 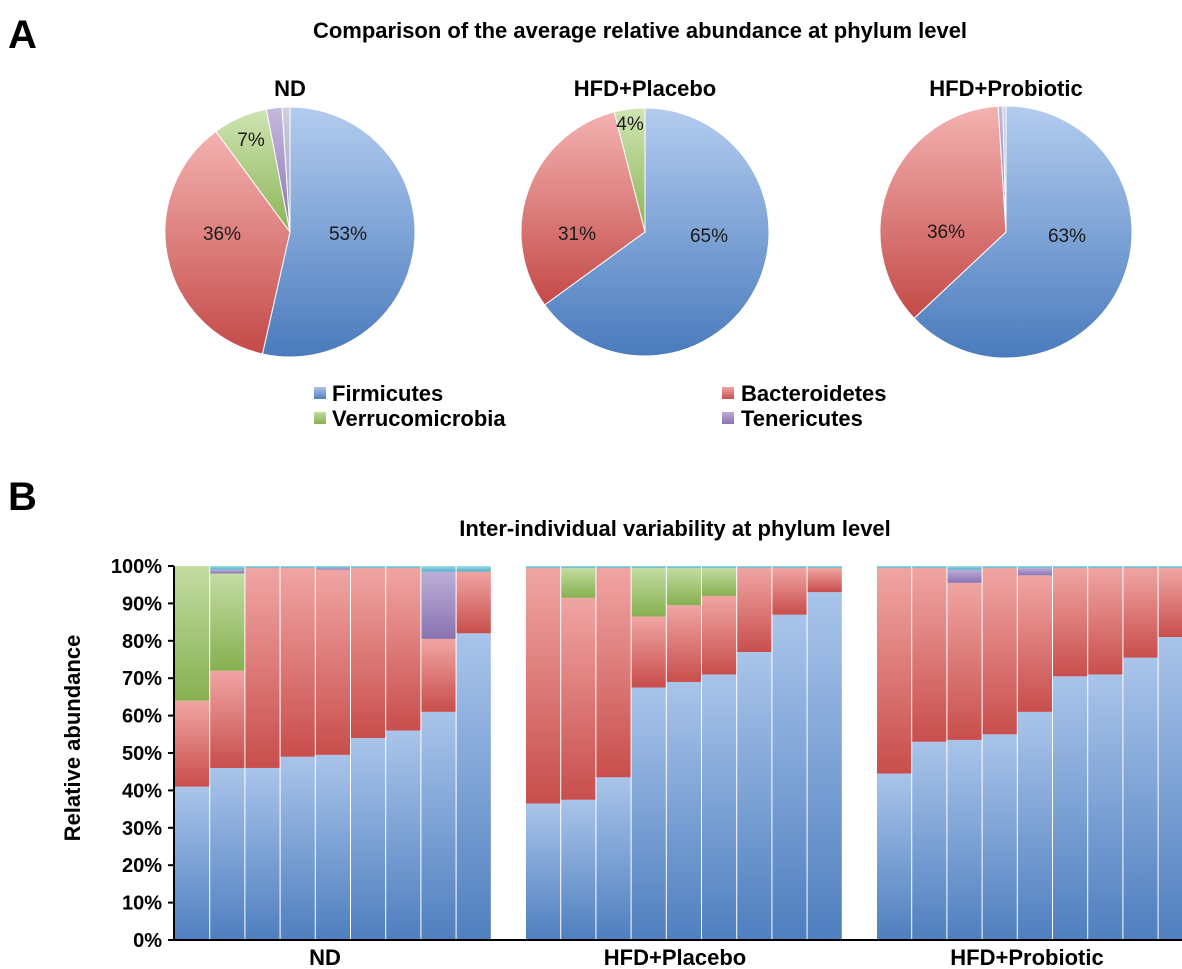 I want to click on bar-segment-hfd-placebo-2-other, so click(x=578, y=567).